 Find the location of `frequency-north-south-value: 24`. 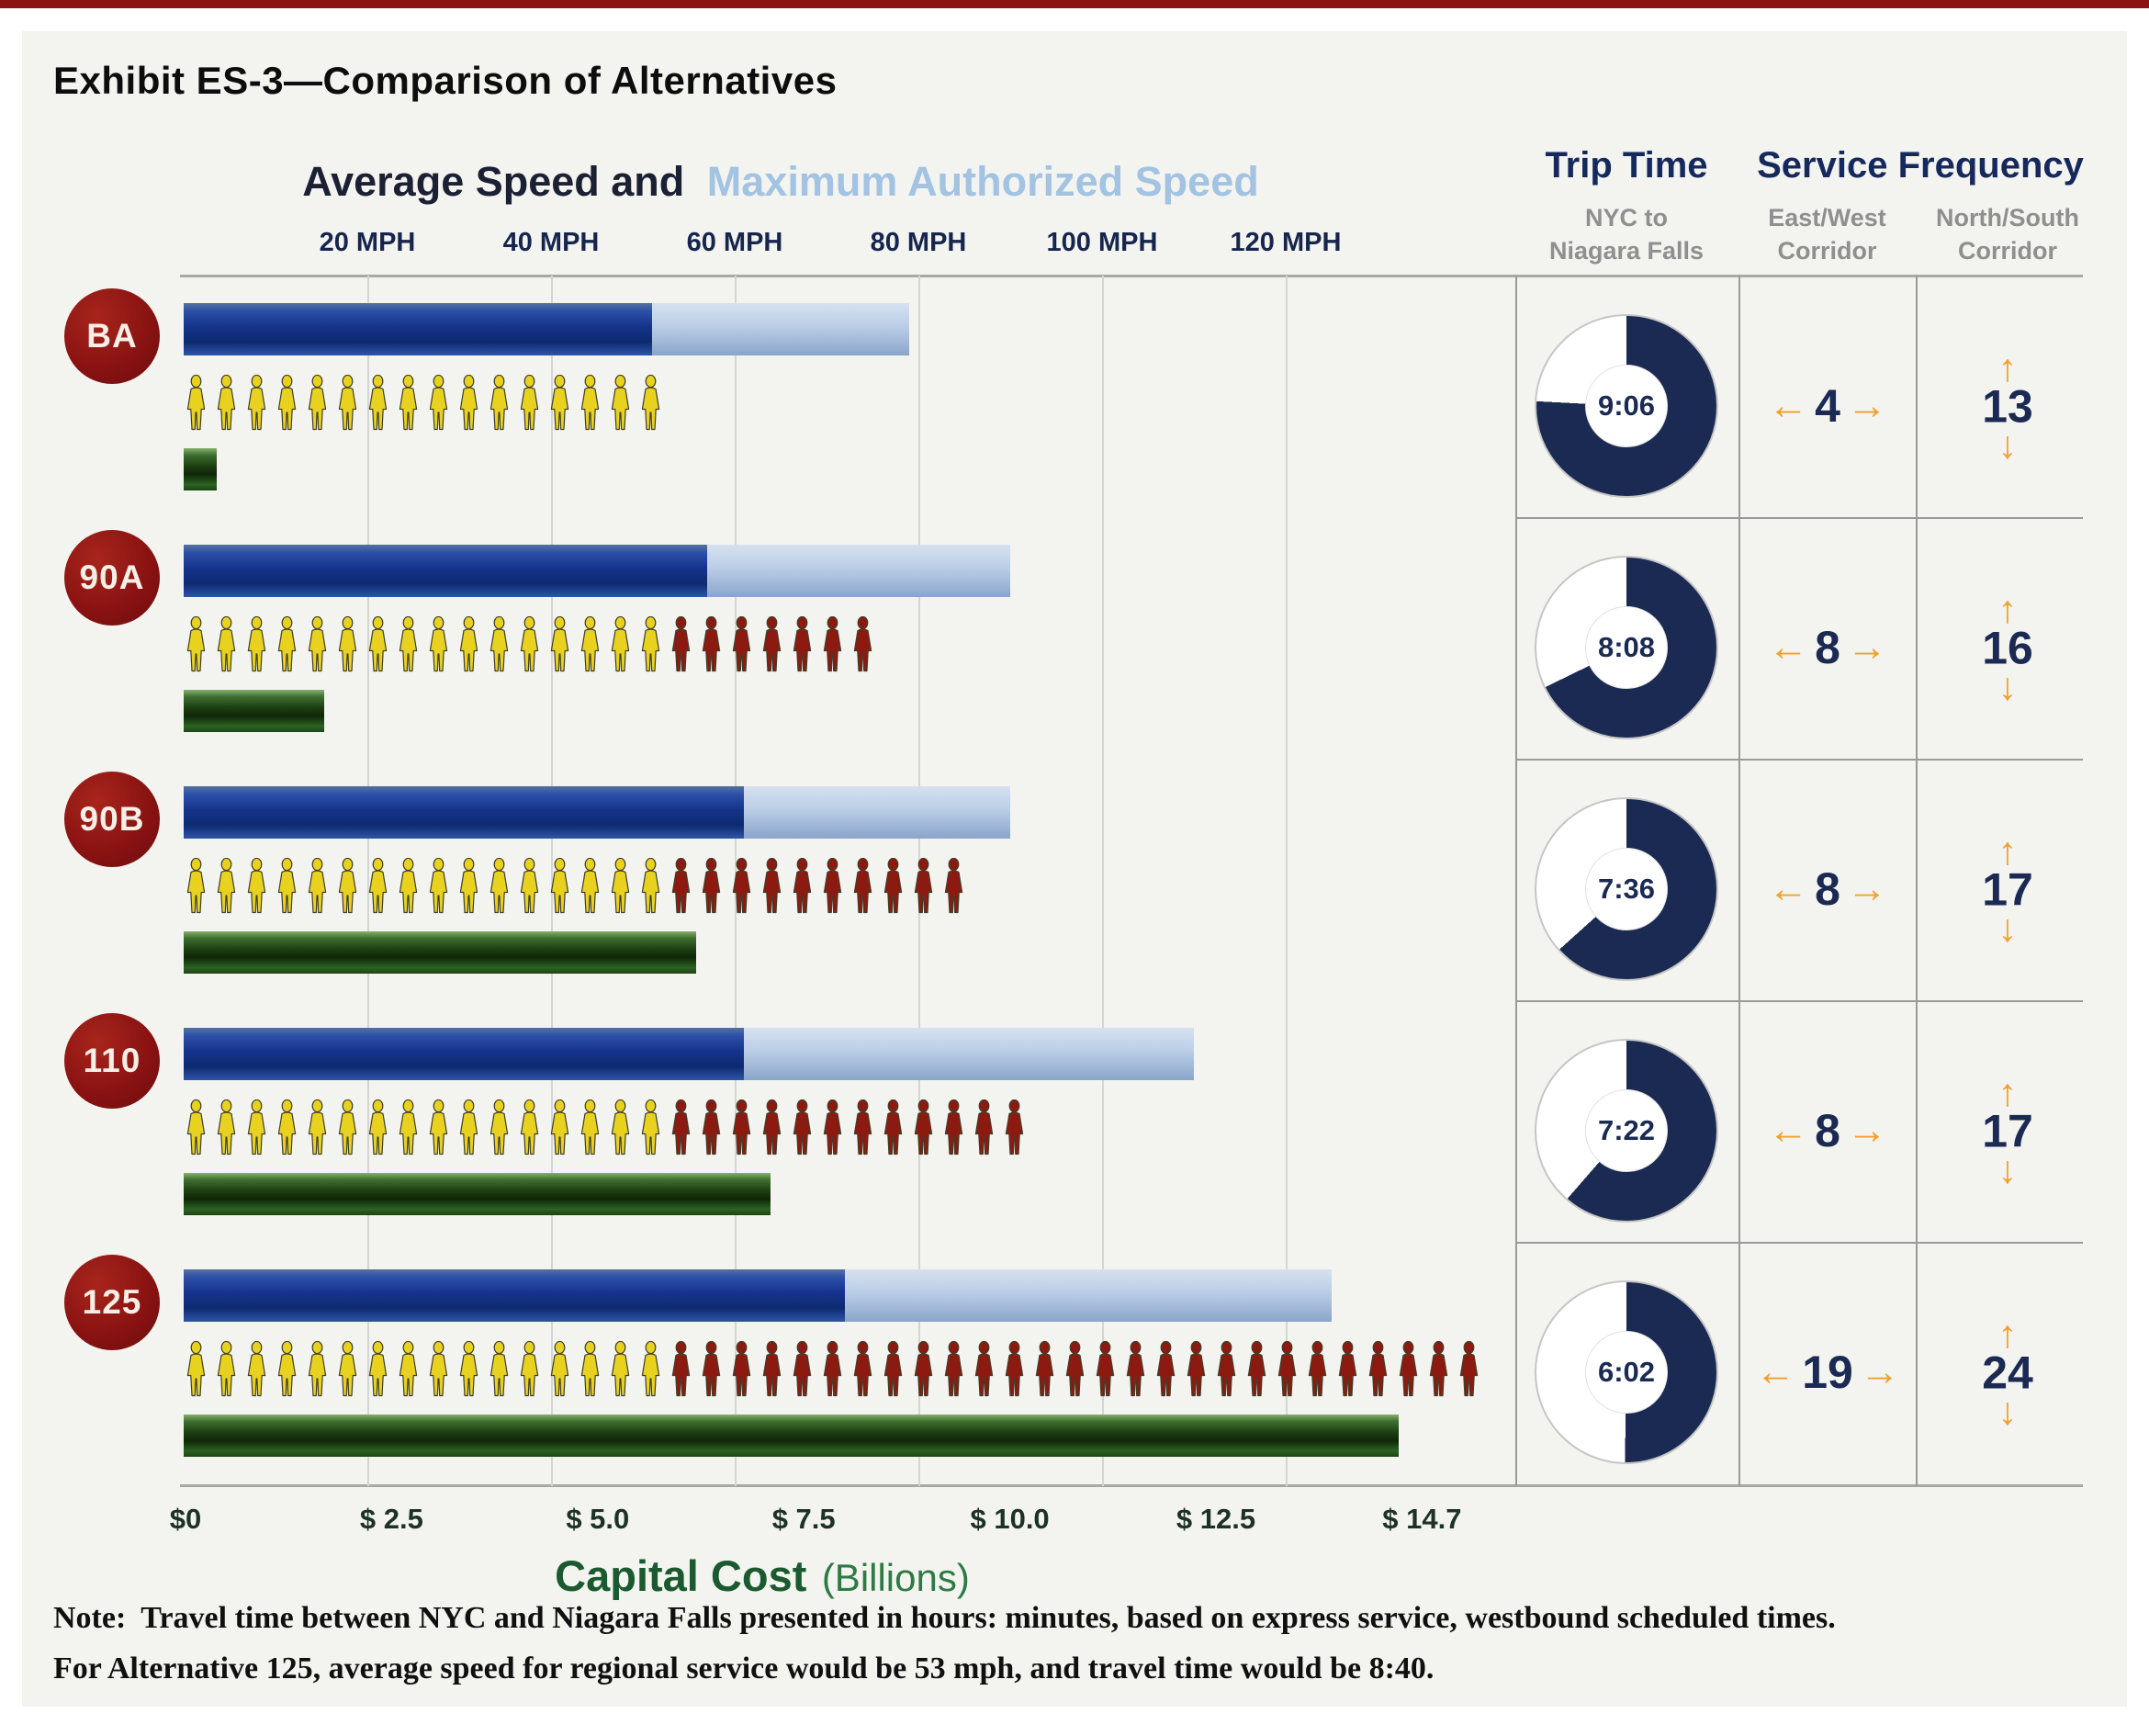

frequency-north-south-value: 24 is located at coordinates (2007, 1372).